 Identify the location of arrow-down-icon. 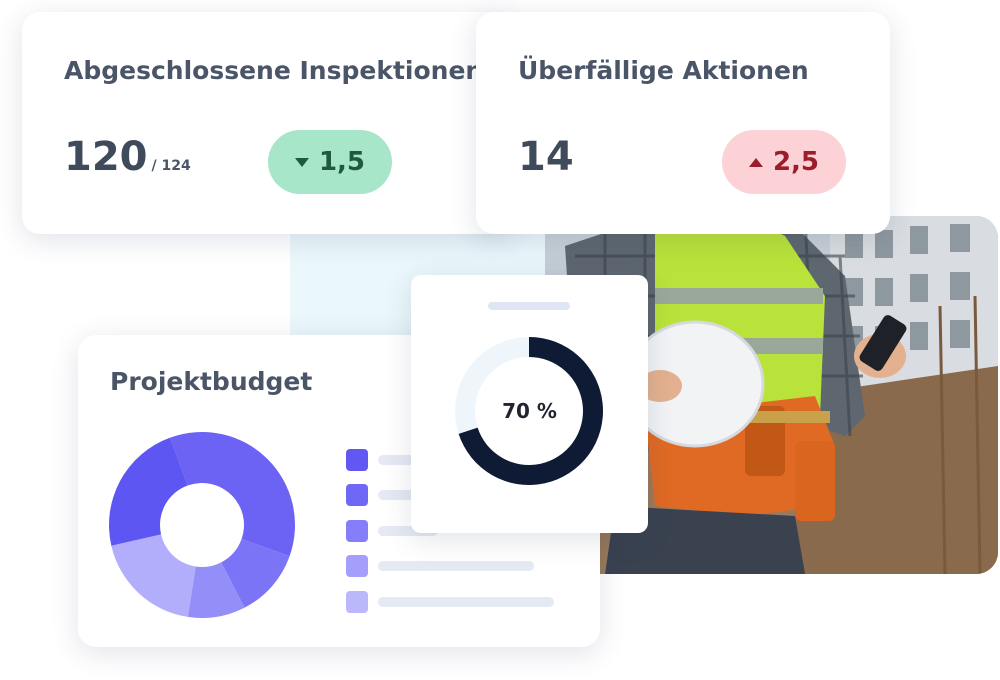
(301, 162).